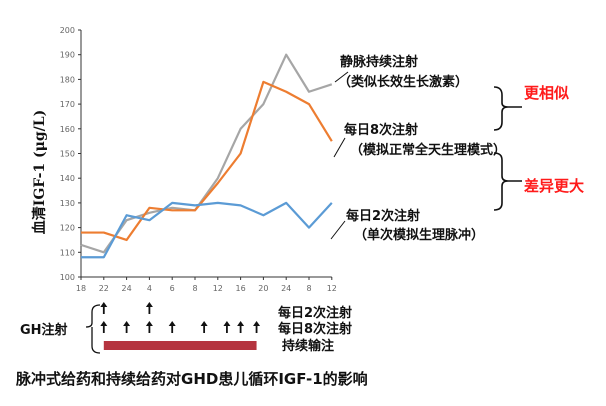  Describe the element at coordinates (44, 330) in the screenshot. I see `gh-injection-label: GH注射` at that location.